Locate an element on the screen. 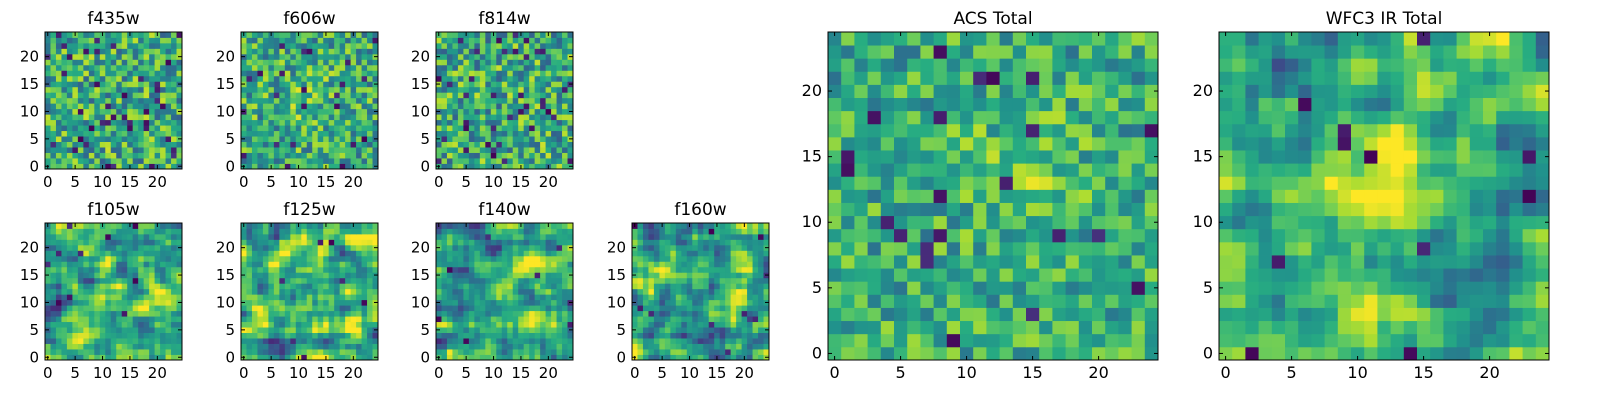  y-tick-label: 5 is located at coordinates (230, 139).